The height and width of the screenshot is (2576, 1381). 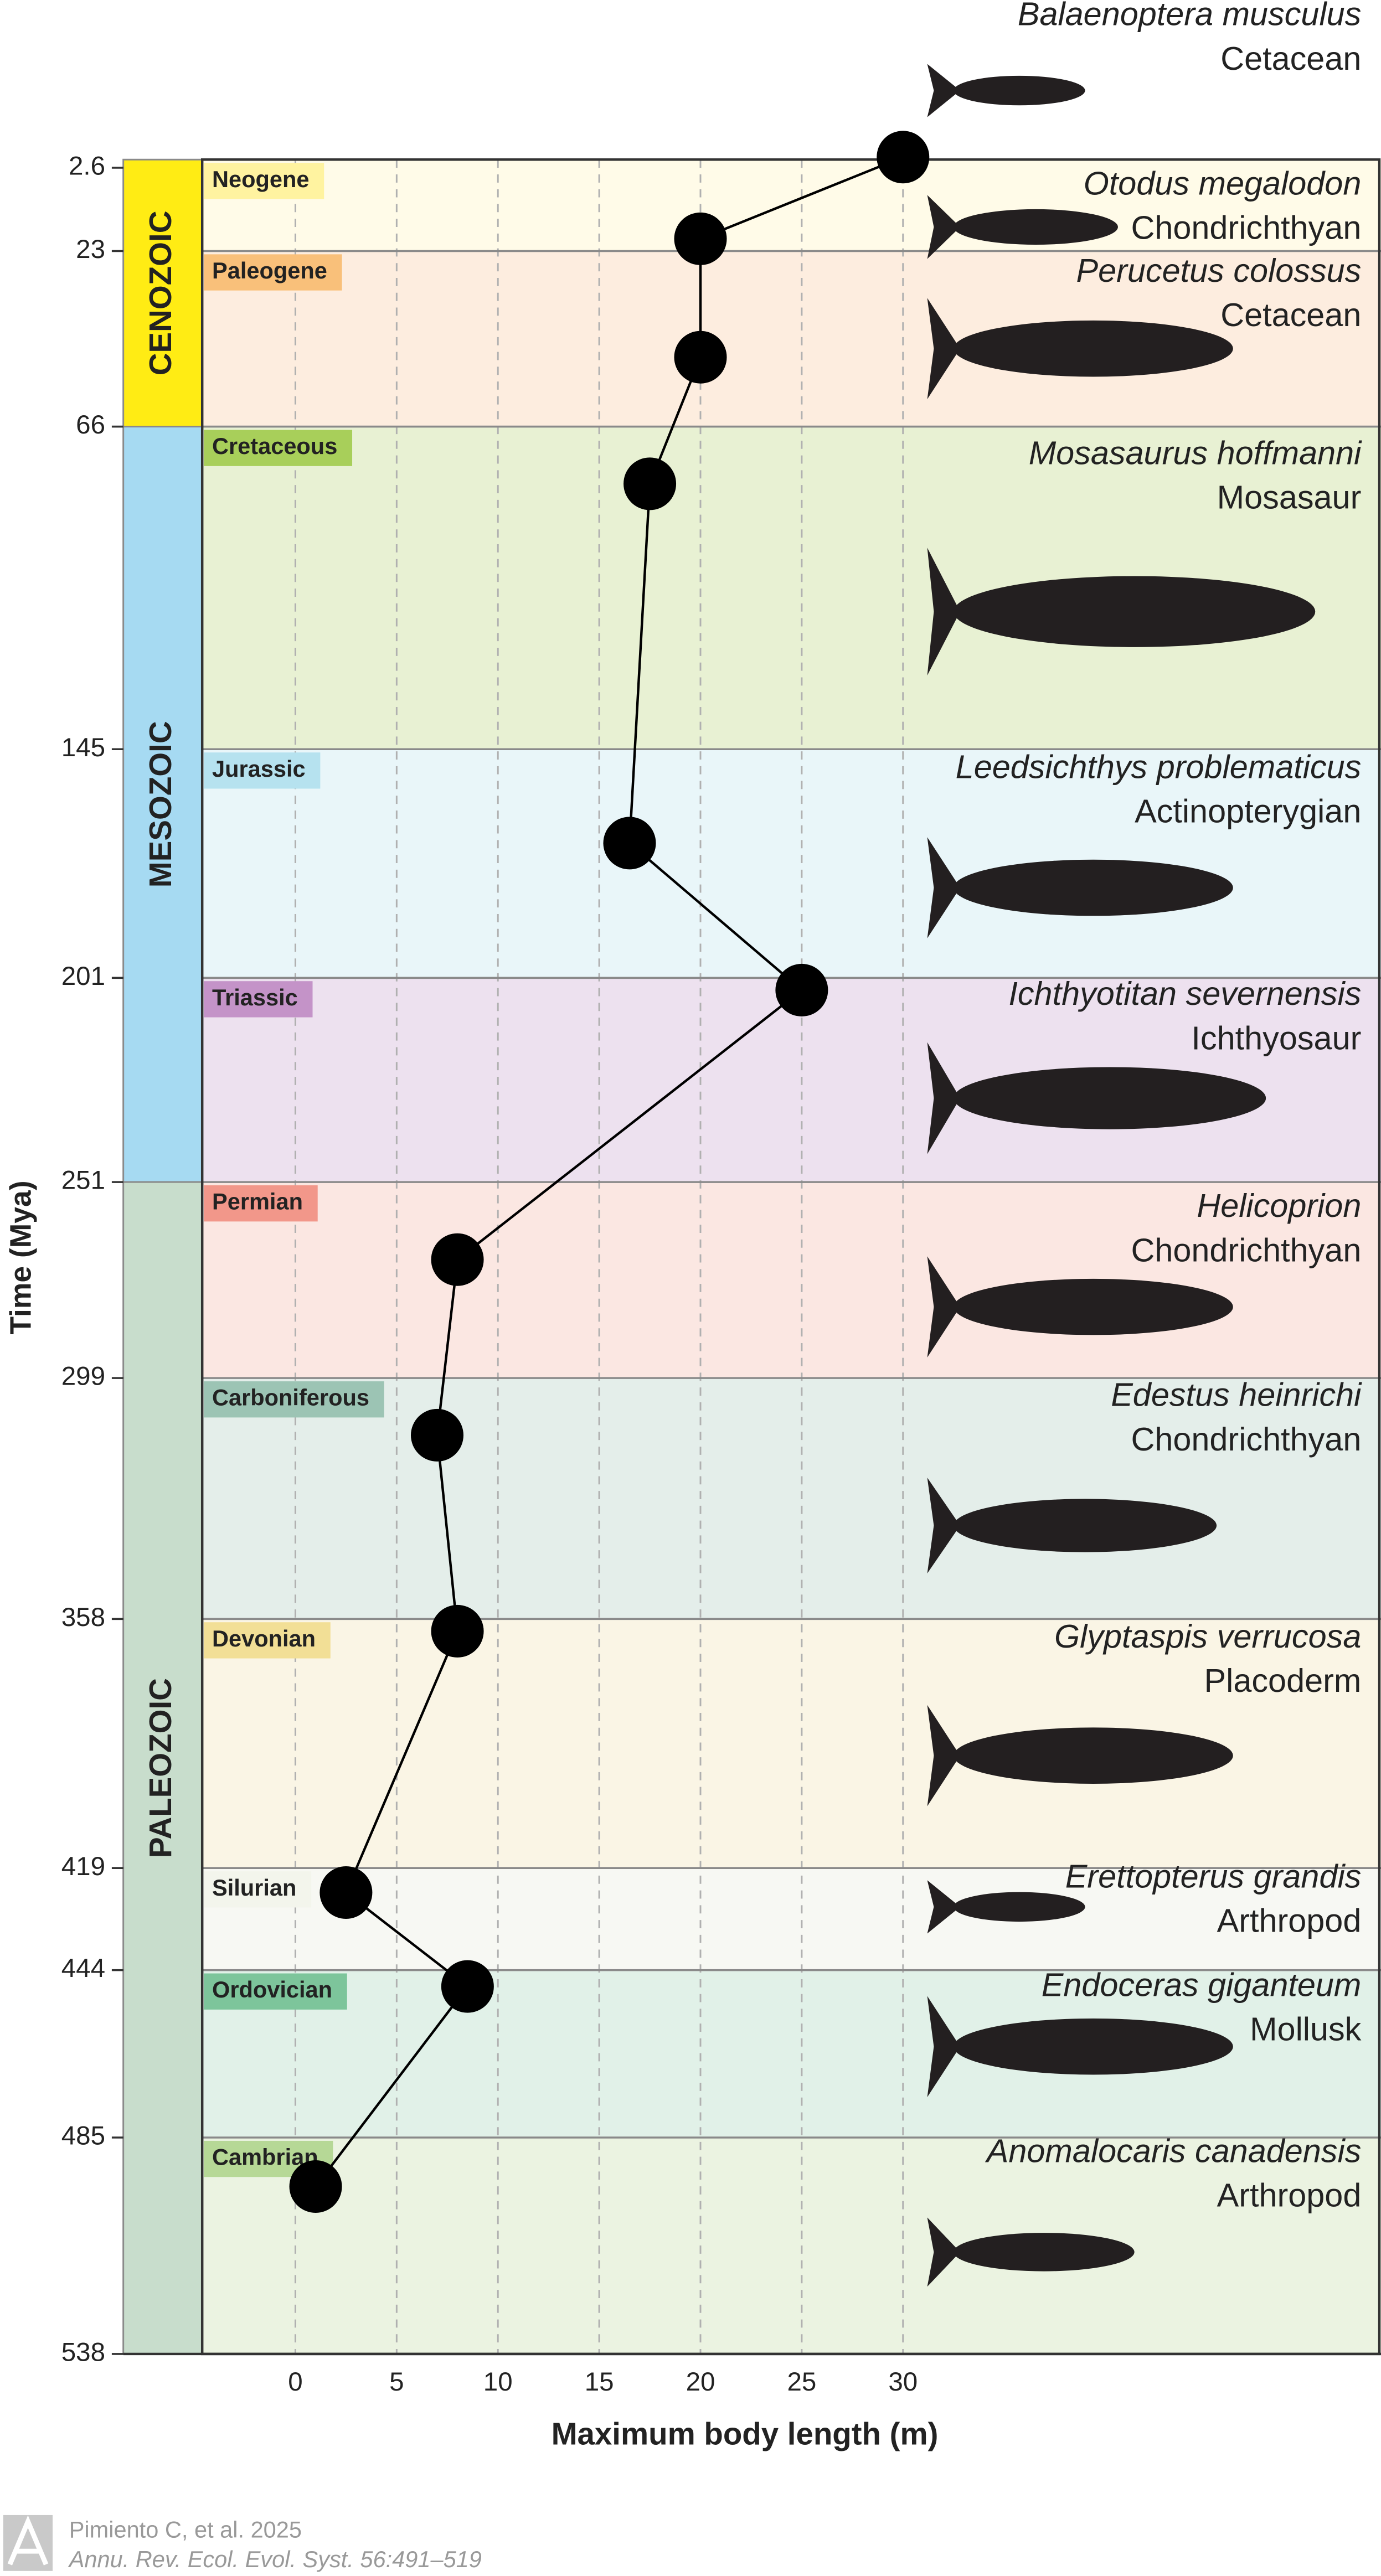 I want to click on x-tick-label: 5, so click(x=396, y=2382).